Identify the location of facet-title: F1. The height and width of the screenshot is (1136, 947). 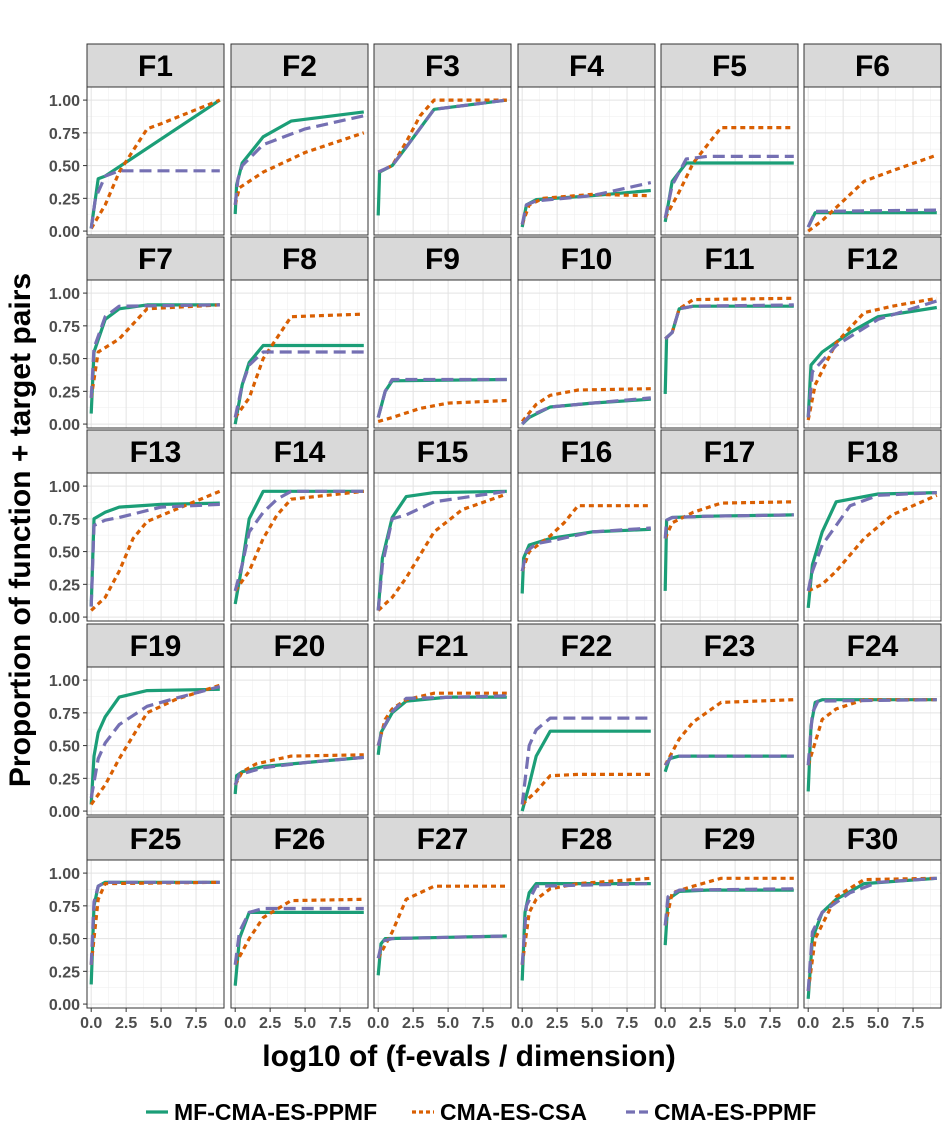
(155, 66).